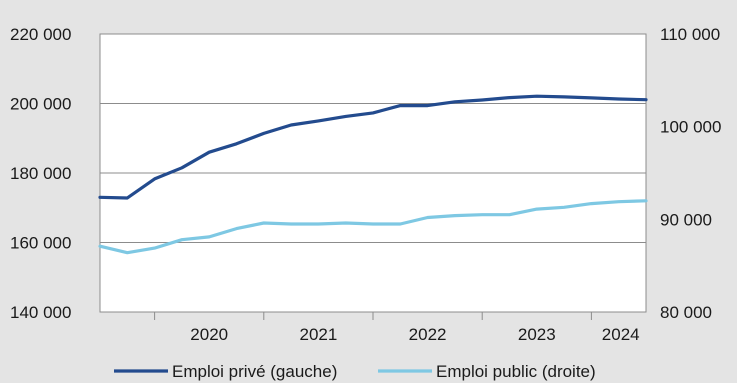 The width and height of the screenshot is (737, 383). Describe the element at coordinates (373, 227) in the screenshot. I see `series-line-emploi-public` at that location.